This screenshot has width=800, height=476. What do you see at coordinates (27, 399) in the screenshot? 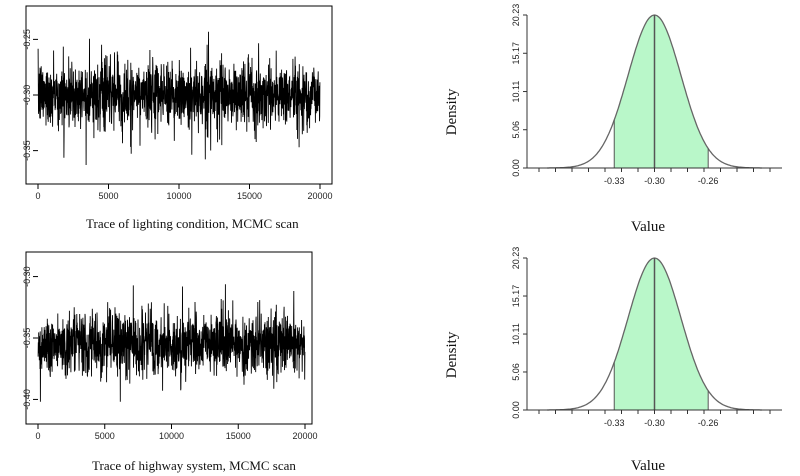
I see `y-tick-label: -0.40` at bounding box center [27, 399].